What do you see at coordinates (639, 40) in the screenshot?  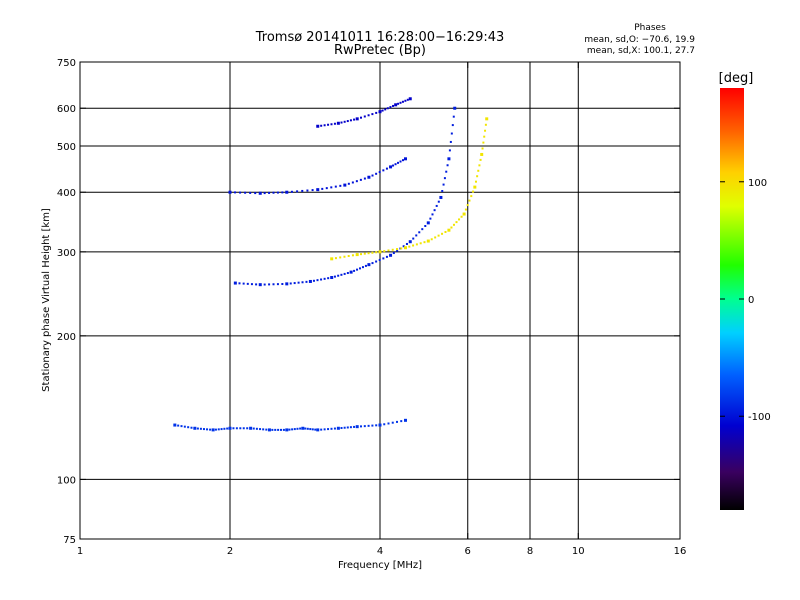 I see `phases-o-stats: mean, sd,O: −70.6, 19.9` at bounding box center [639, 40].